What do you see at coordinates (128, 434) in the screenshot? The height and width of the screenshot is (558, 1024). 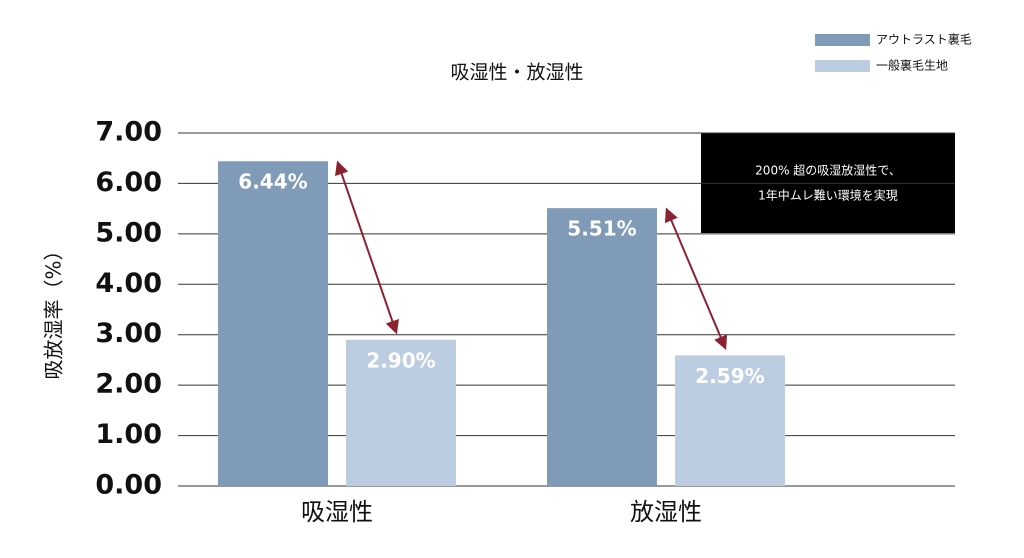 I see `y-tick-label: 1.00` at bounding box center [128, 434].